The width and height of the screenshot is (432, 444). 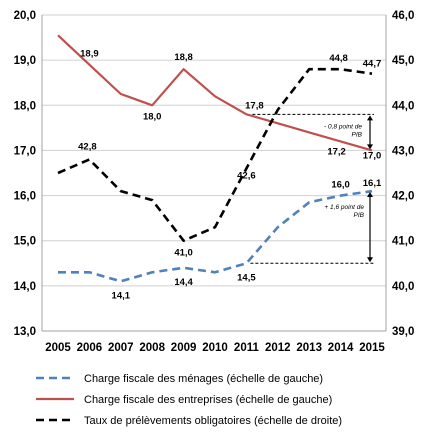 What do you see at coordinates (90, 348) in the screenshot?
I see `x-tick-label: 2006` at bounding box center [90, 348].